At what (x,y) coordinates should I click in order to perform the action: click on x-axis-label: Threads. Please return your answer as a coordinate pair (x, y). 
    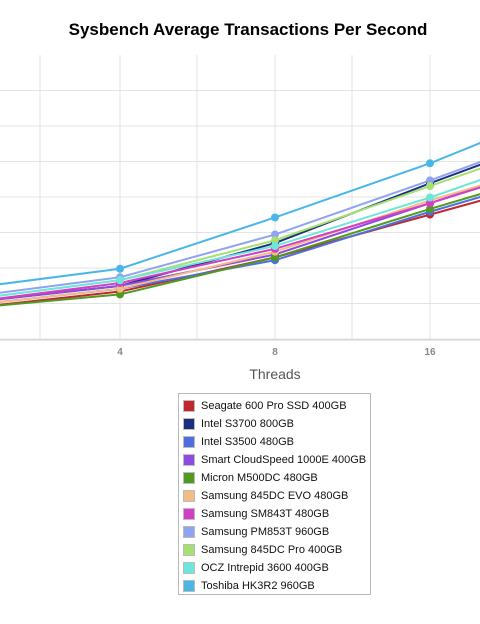
    Looking at the image, I should click on (274, 374).